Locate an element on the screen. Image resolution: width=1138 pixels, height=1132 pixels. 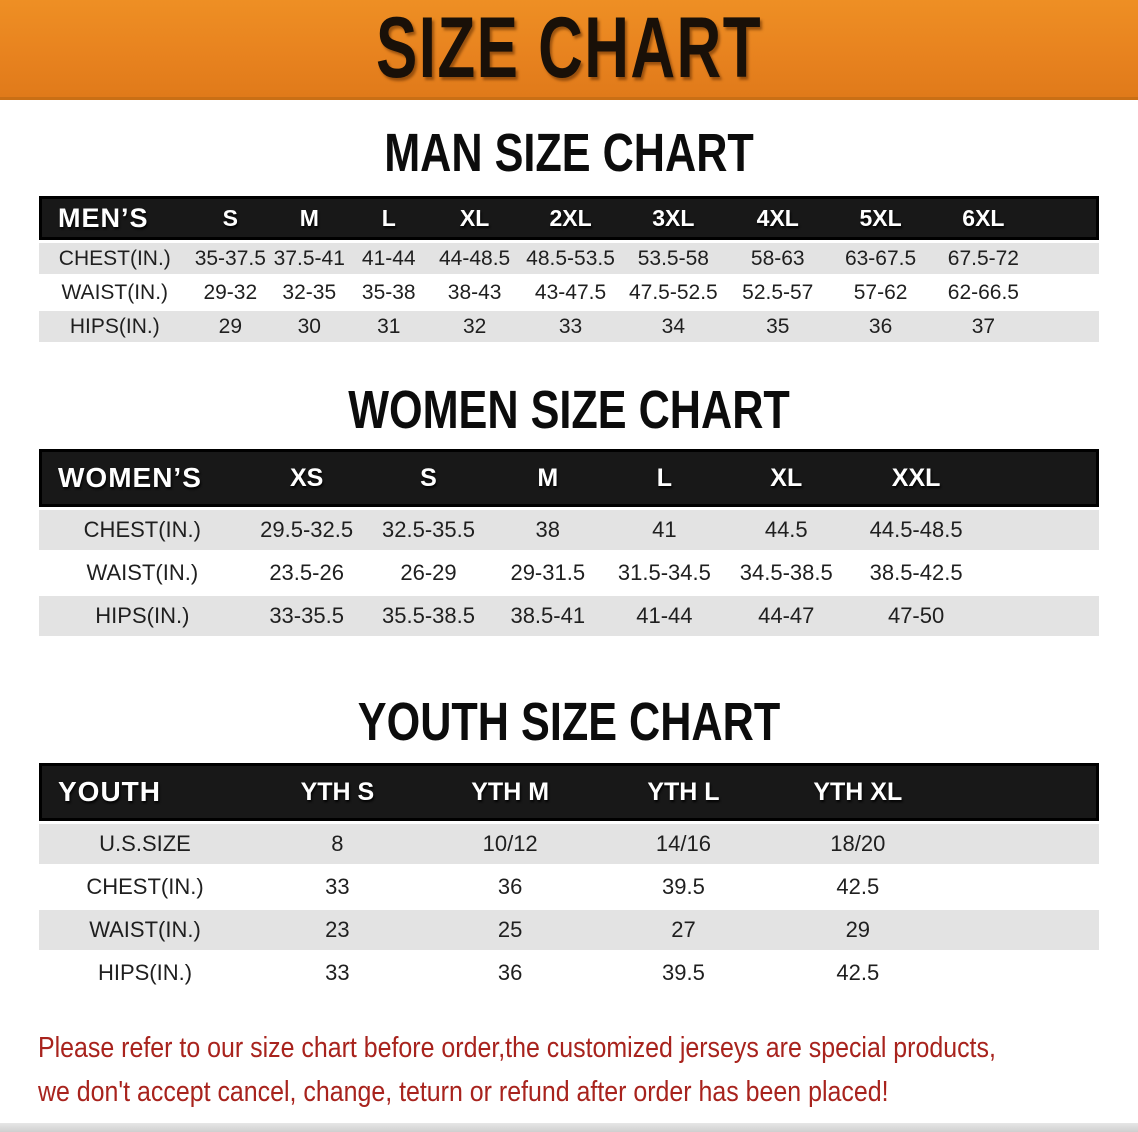
size-cell: 32.5-35.5 is located at coordinates (428, 530).